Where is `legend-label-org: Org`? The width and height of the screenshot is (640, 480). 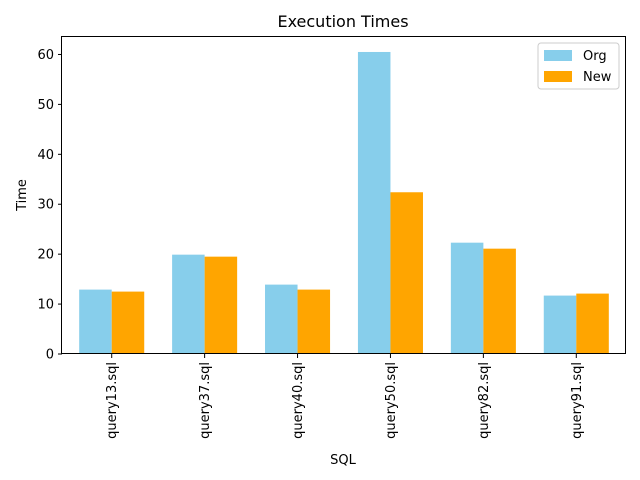 legend-label-org: Org is located at coordinates (595, 56).